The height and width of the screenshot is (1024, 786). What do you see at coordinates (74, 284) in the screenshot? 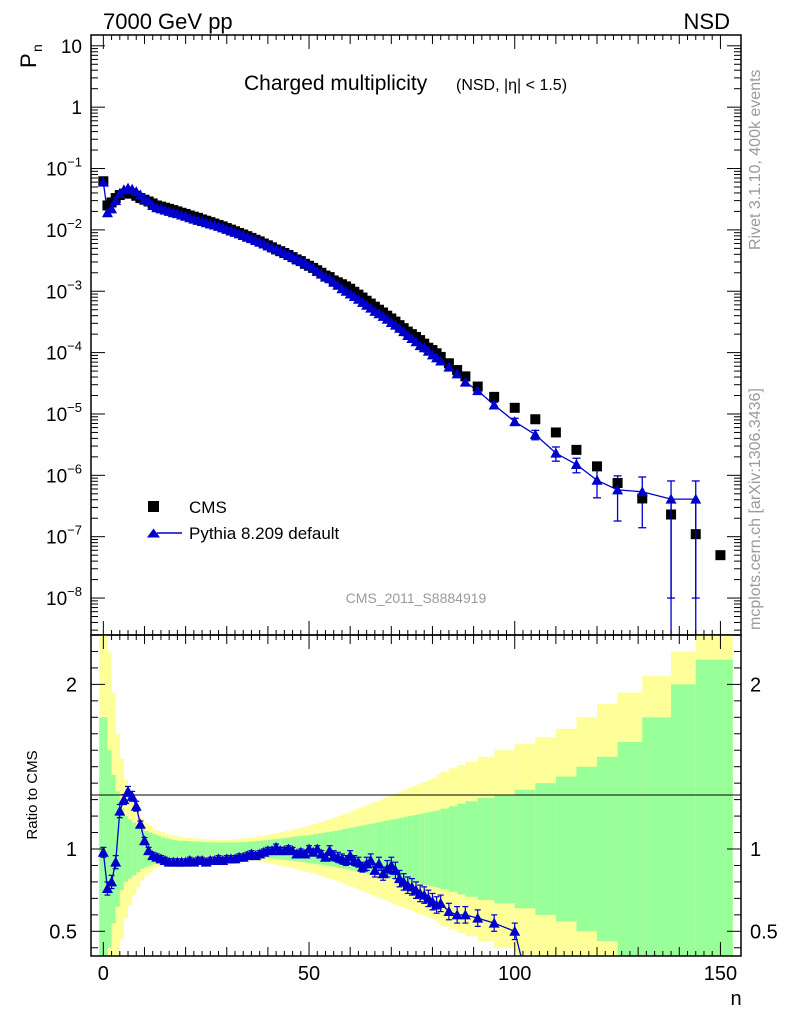
I see `main-y-tick-label-exp: −3` at bounding box center [74, 284].